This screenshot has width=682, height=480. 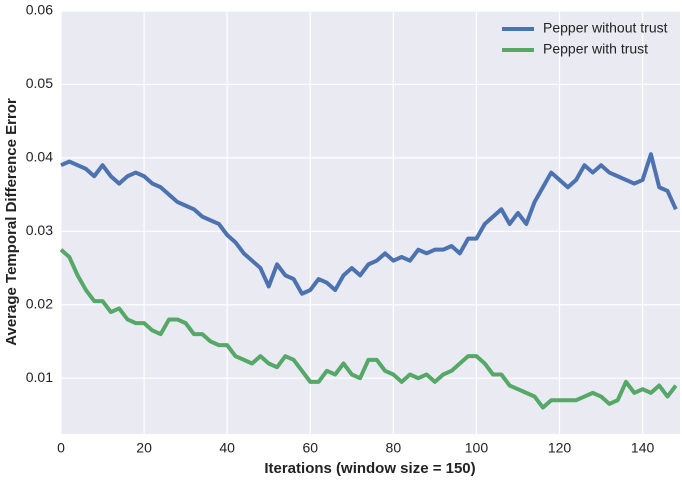 What do you see at coordinates (310, 448) in the screenshot?
I see `x-tick-label: 60` at bounding box center [310, 448].